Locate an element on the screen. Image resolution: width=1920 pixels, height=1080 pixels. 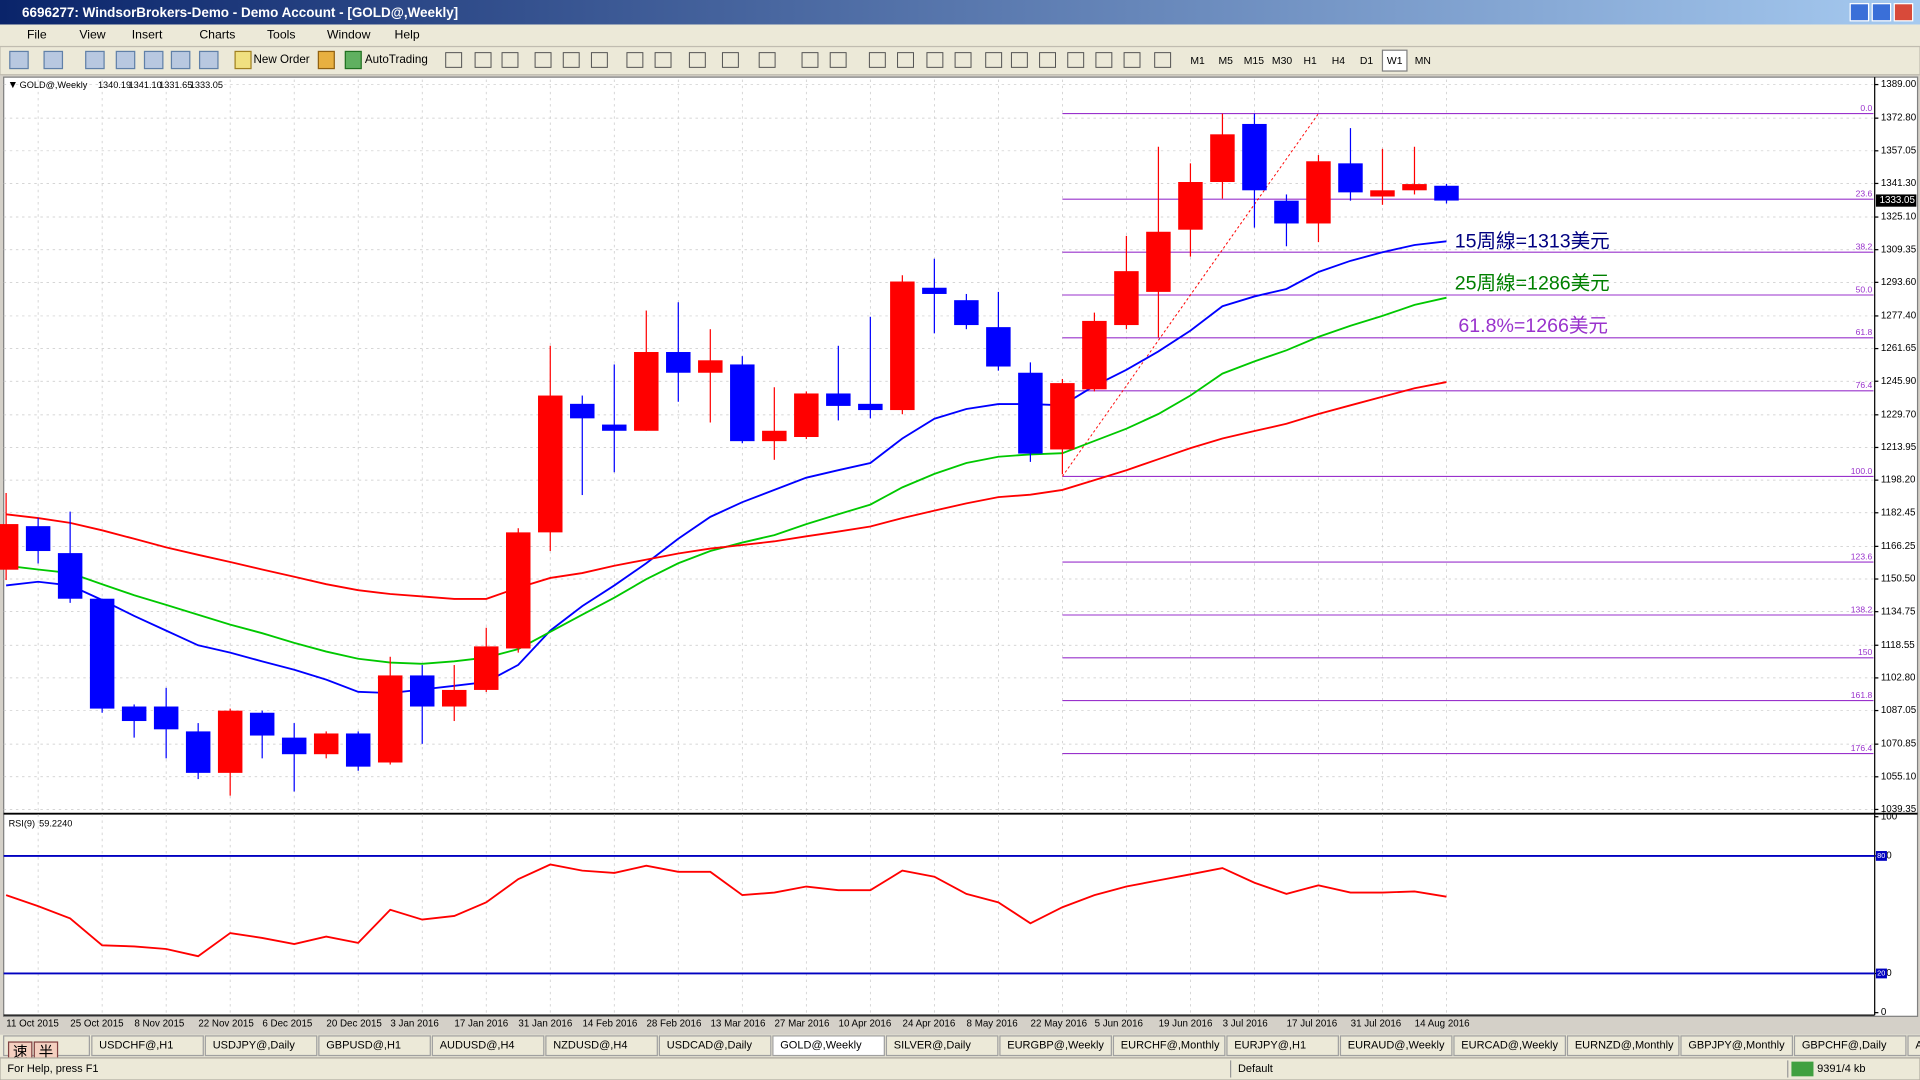
minimize is located at coordinates (1859, 12).